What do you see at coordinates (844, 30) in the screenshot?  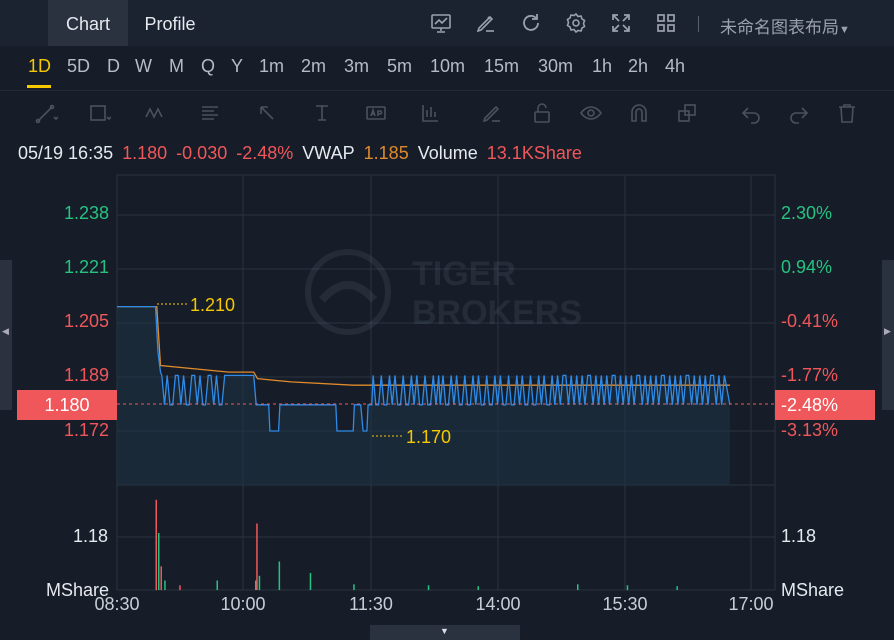 I see `dropdown-caret-icon: ▼` at bounding box center [844, 30].